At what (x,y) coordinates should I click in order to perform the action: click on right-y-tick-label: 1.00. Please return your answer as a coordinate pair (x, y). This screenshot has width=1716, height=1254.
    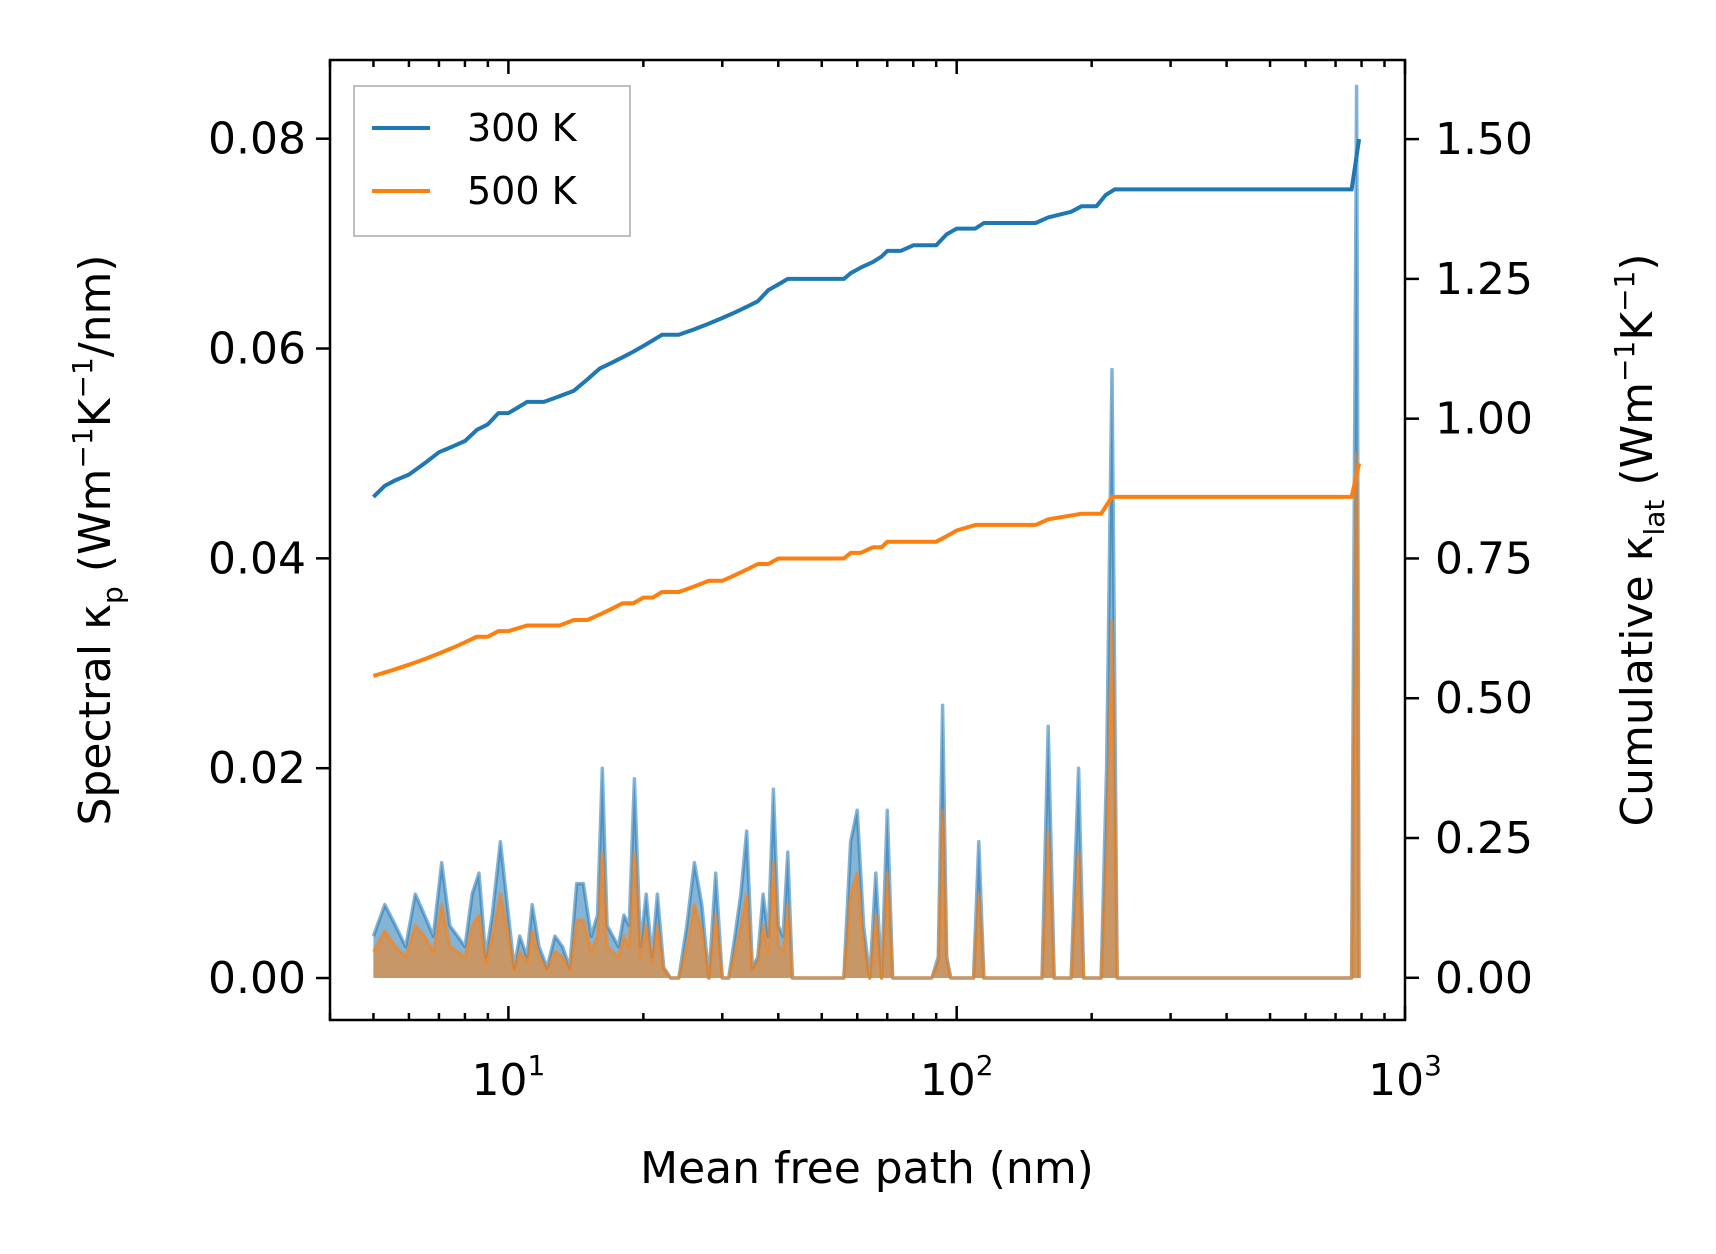
    Looking at the image, I should click on (1484, 419).